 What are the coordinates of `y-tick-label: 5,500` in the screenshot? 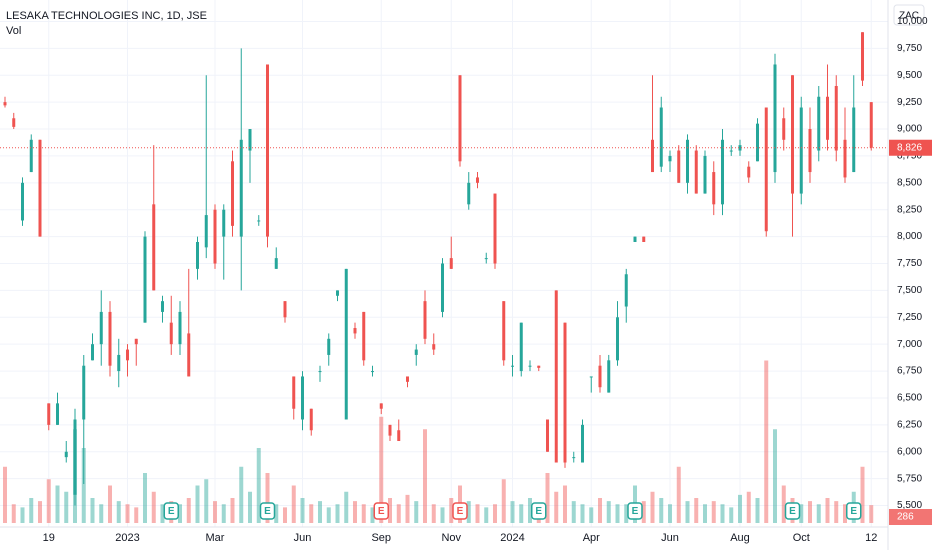 It's located at (909, 505).